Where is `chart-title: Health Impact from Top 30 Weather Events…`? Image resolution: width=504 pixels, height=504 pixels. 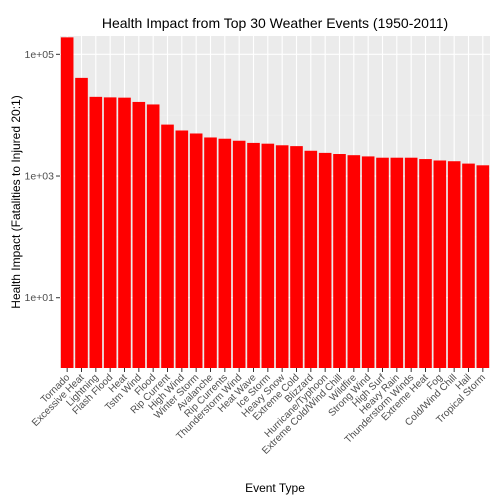
chart-title: Health Impact from Top 30 Weather Events… is located at coordinates (275, 23).